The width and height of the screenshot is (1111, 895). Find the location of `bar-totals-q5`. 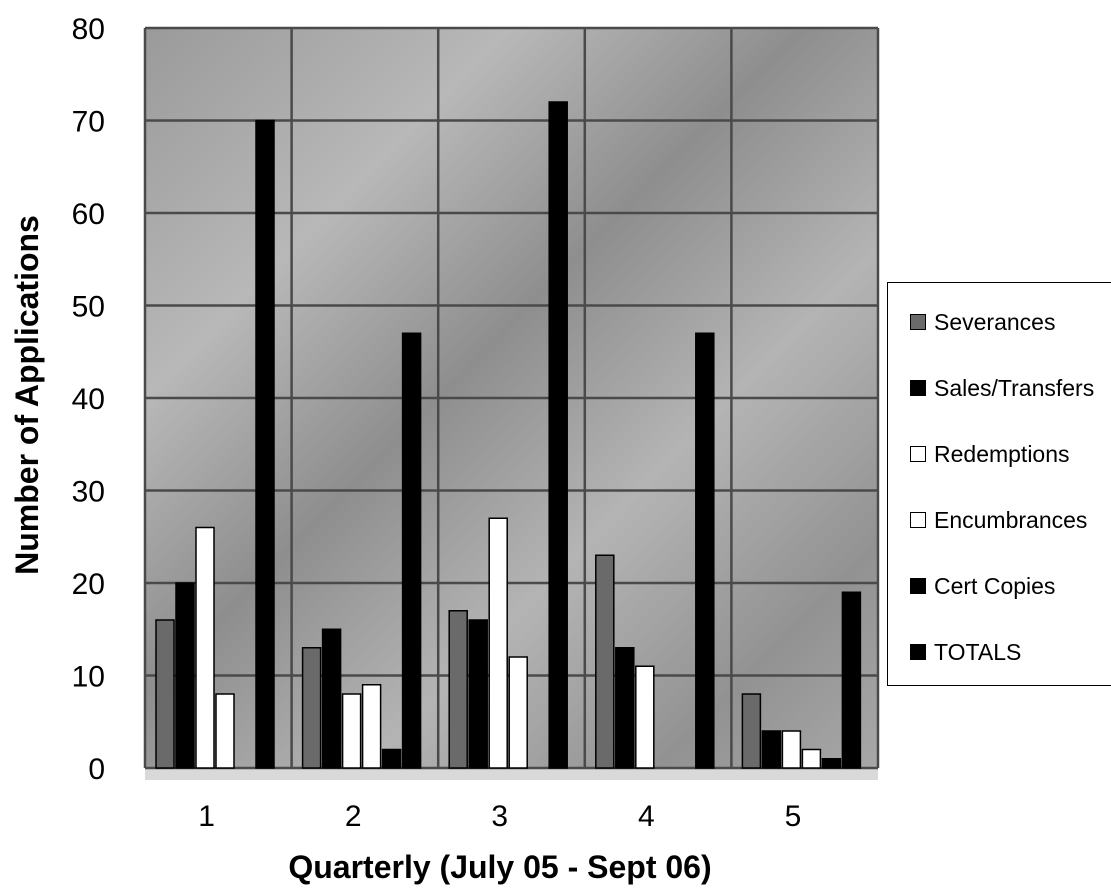

bar-totals-q5 is located at coordinates (851, 680).